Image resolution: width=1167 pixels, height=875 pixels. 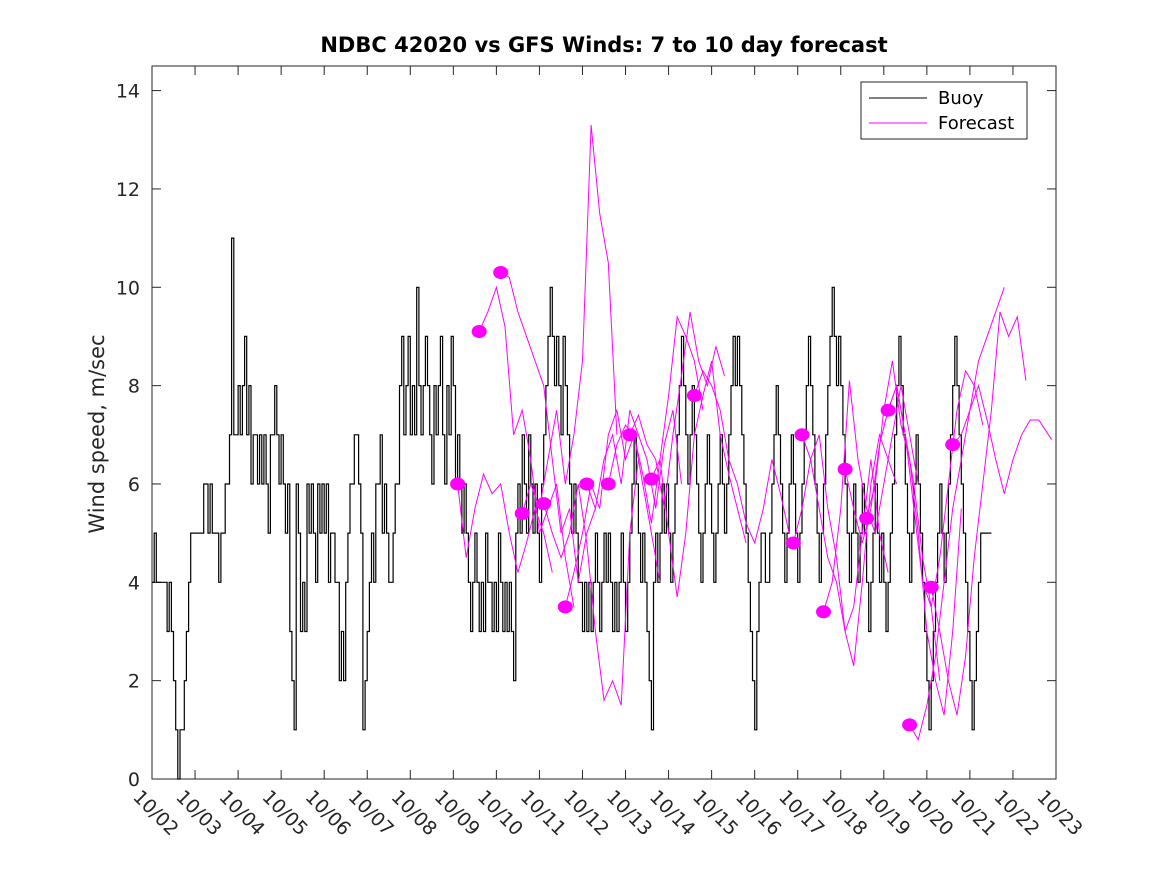 I want to click on y-tick-label: 12, so click(x=128, y=190).